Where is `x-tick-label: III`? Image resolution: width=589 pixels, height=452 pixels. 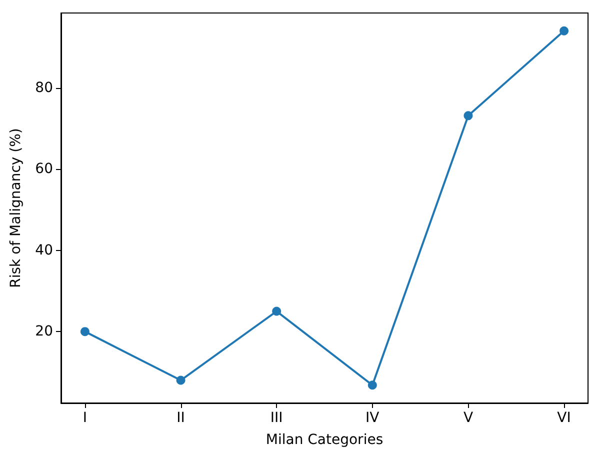 x-tick-label: III is located at coordinates (276, 418).